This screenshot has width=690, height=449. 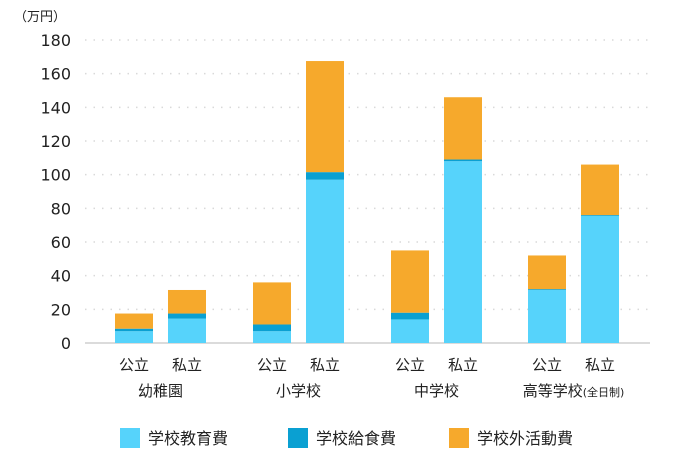 What do you see at coordinates (61, 276) in the screenshot?
I see `y-tick-label: 40` at bounding box center [61, 276].